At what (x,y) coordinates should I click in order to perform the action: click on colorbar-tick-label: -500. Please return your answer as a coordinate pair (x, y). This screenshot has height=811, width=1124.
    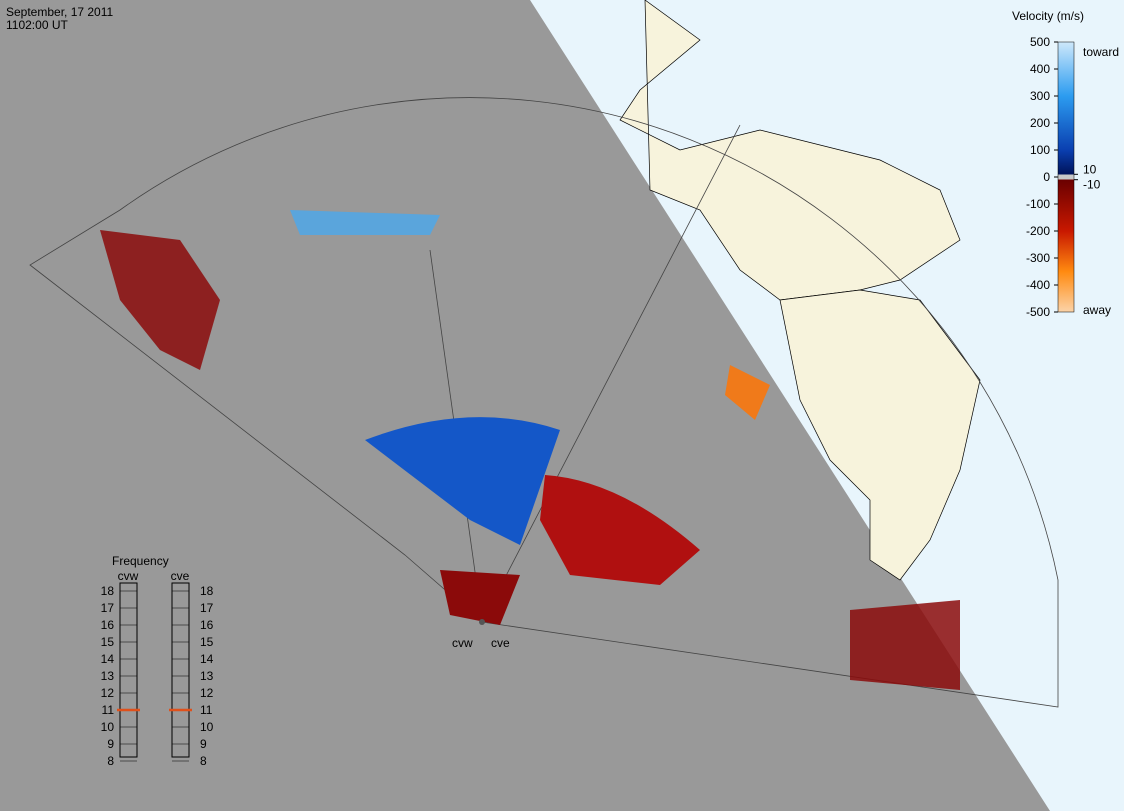
    Looking at the image, I should click on (1038, 312).